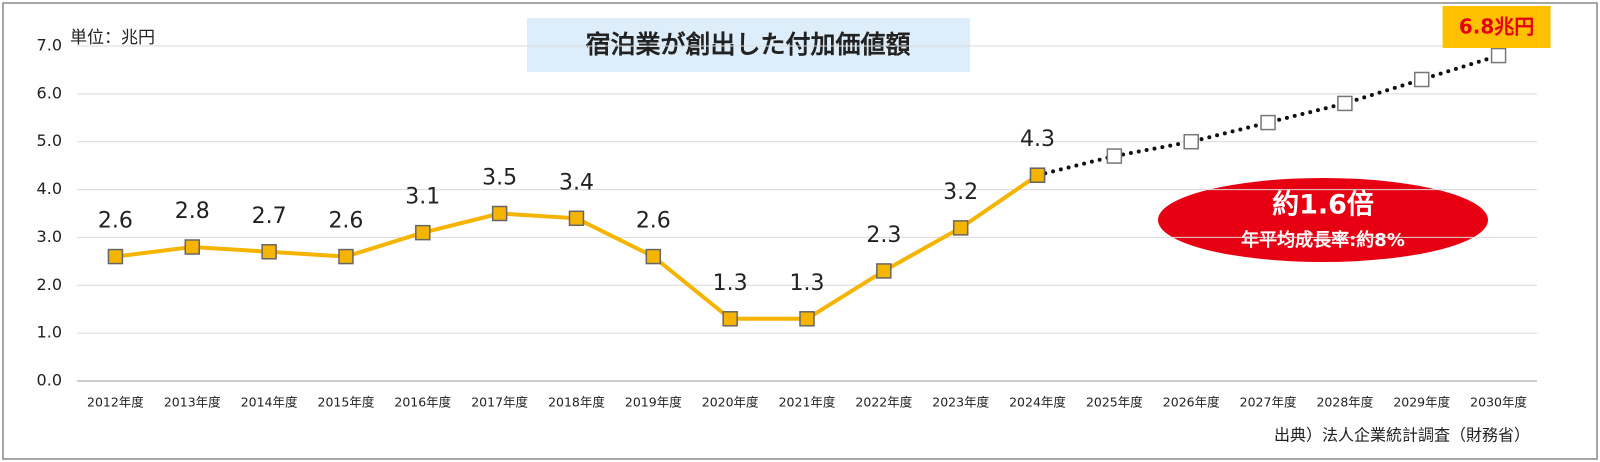 The height and width of the screenshot is (462, 1600). What do you see at coordinates (960, 192) in the screenshot?
I see `value-label: 3.2` at bounding box center [960, 192].